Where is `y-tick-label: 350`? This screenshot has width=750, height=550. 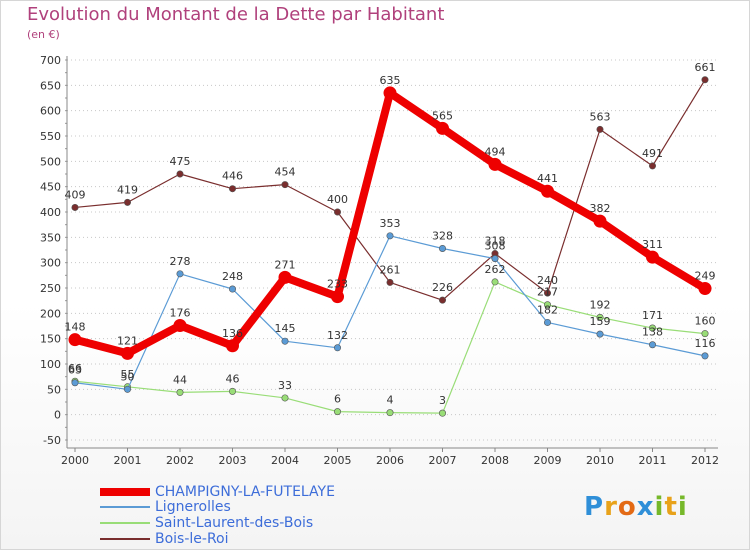
y-tick-label: 350 is located at coordinates (50, 237).